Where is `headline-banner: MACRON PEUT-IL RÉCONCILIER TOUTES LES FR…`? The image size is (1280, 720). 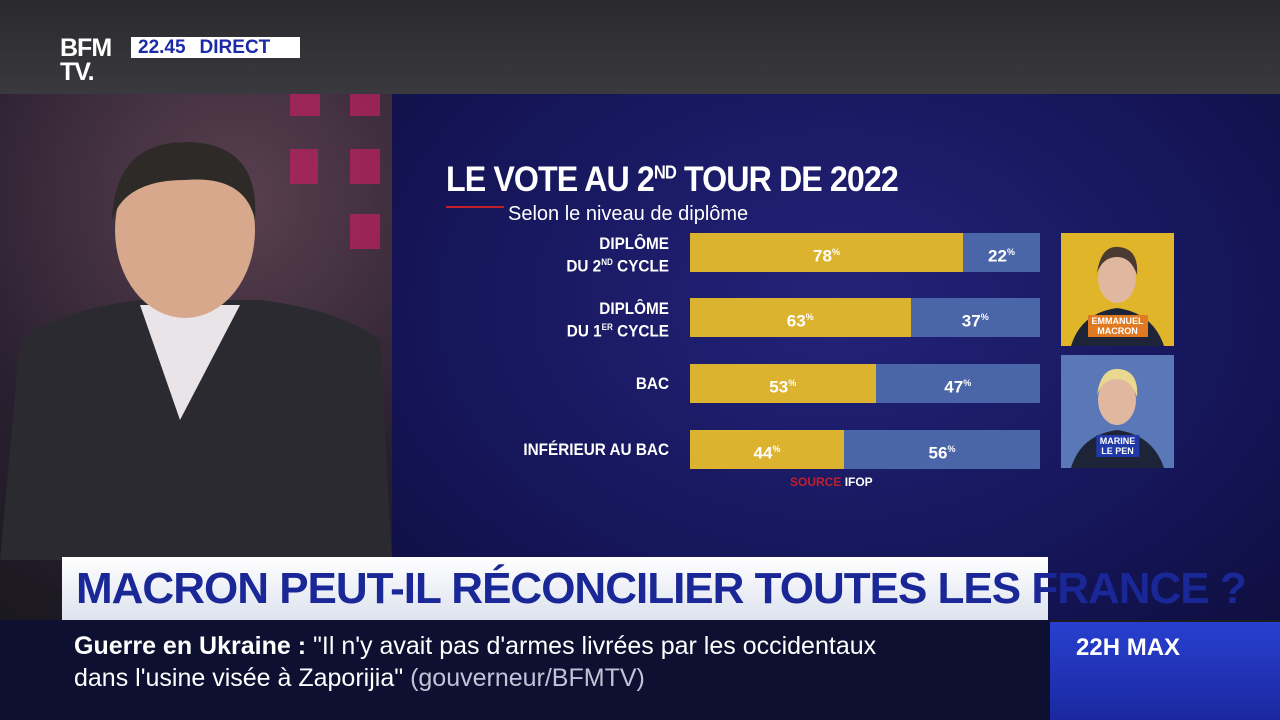
headline-banner: MACRON PEUT-IL RÉCONCILIER TOUTES LES FR… is located at coordinates (654, 588).